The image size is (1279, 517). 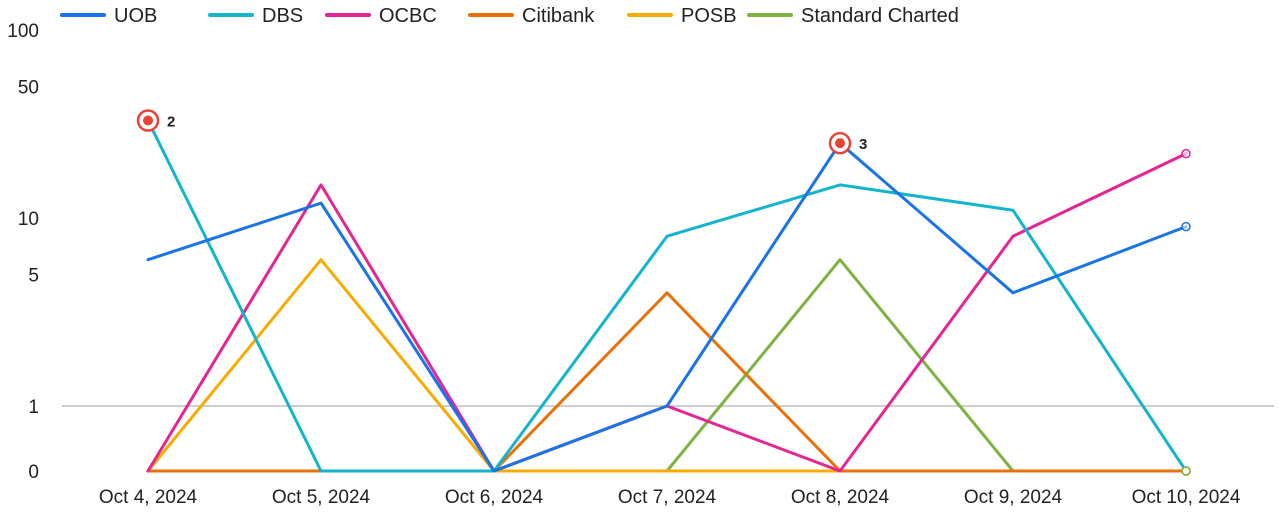 I want to click on x-tick-label: Oct 5, 2024, so click(x=321, y=497).